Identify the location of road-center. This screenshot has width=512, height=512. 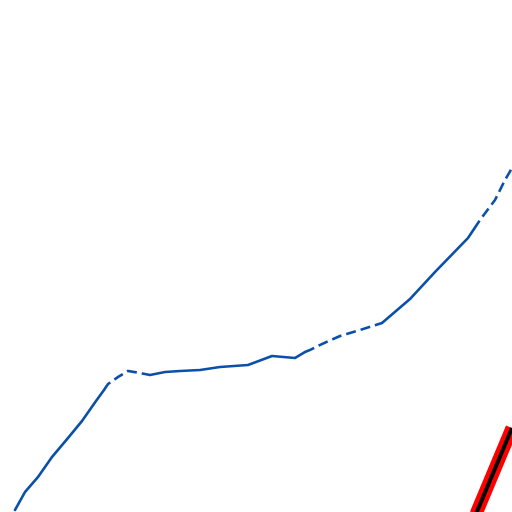
(493, 469).